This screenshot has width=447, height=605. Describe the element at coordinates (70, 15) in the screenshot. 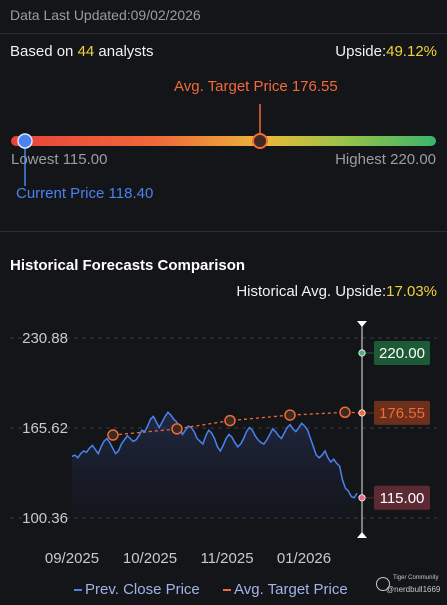

I see `last-updated-label: Data Last Updated:` at that location.